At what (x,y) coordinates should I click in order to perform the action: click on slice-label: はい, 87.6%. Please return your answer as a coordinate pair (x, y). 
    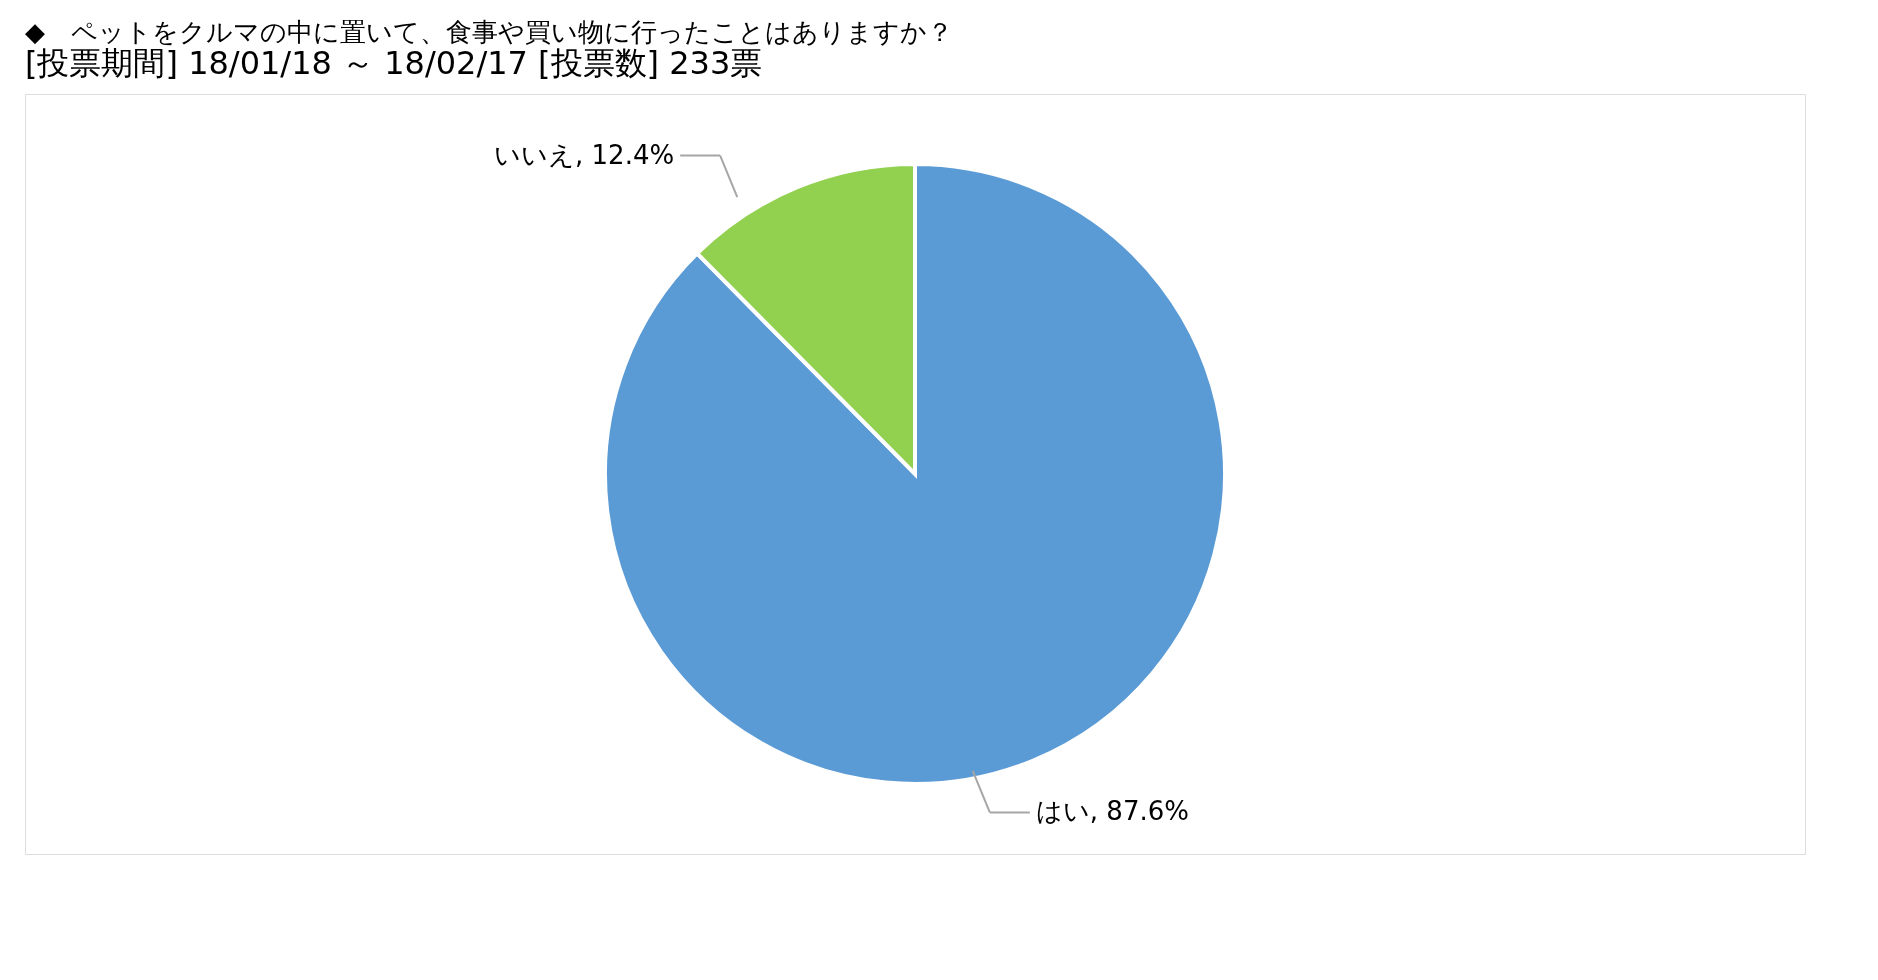
    Looking at the image, I should click on (1112, 811).